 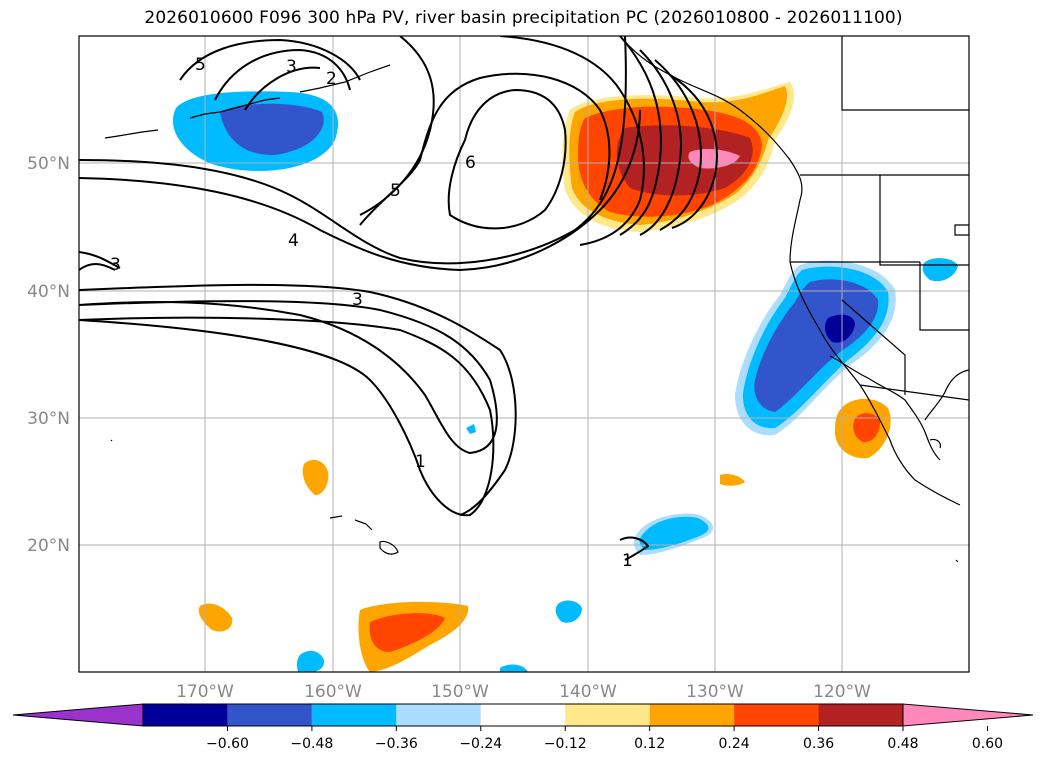 What do you see at coordinates (588, 692) in the screenshot?
I see `lon-label-140w: 140°W` at bounding box center [588, 692].